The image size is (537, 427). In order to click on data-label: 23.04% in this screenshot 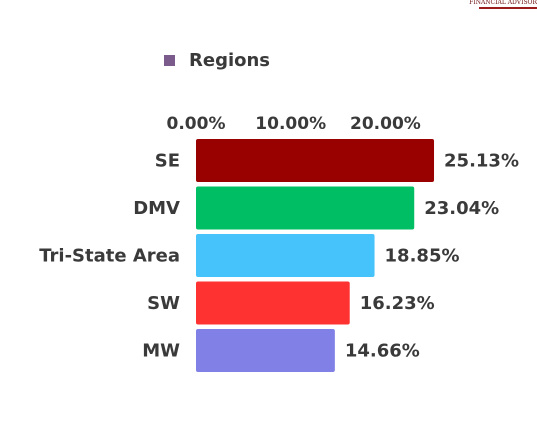, I will do `click(461, 208)`.